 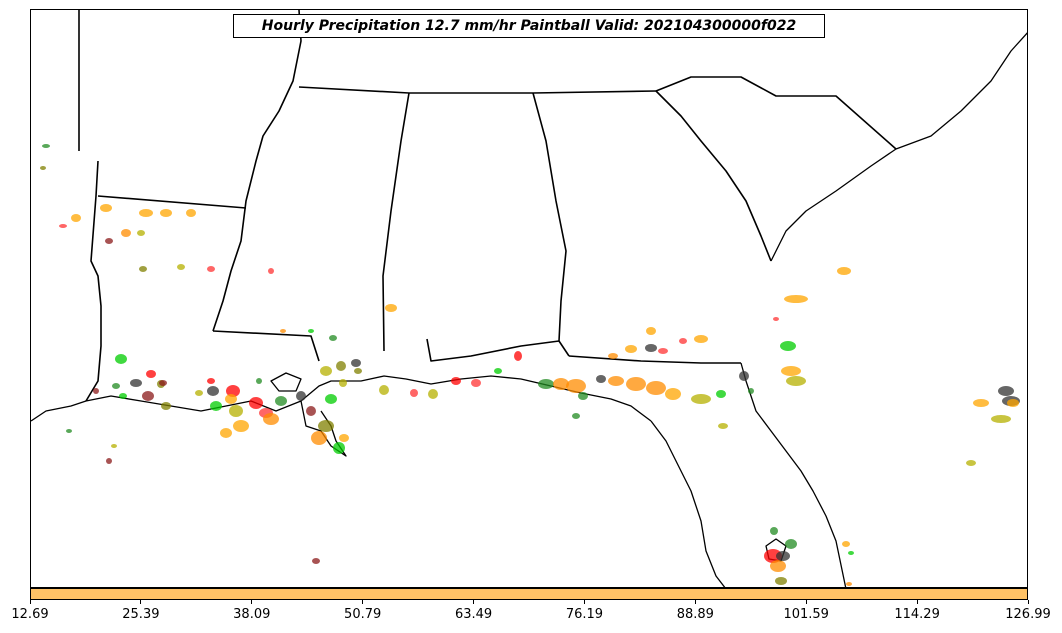 I want to click on ga-sc-border, so click(x=713, y=176).